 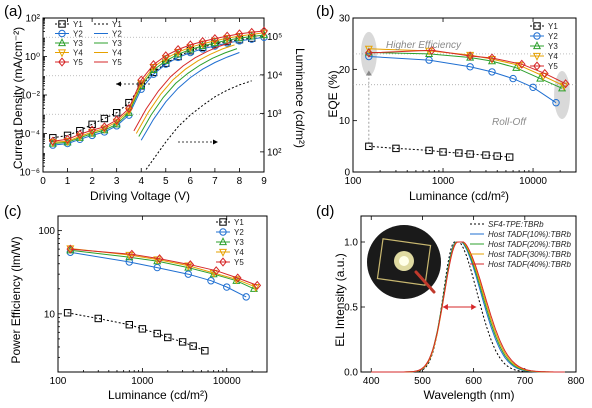 I want to click on x-tick-label: 3, so click(x=117, y=181).